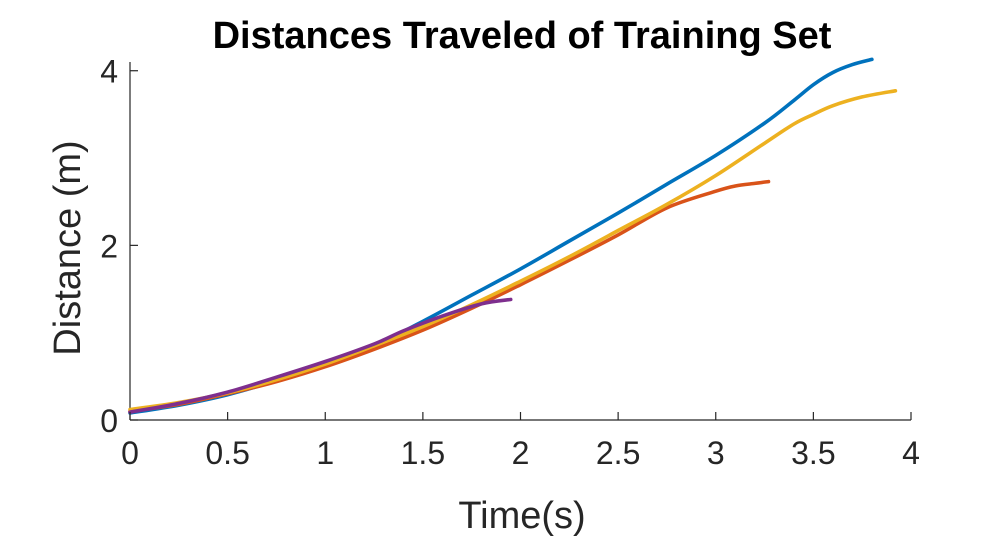  I want to click on x-axis-label: Time(s), so click(521, 516).